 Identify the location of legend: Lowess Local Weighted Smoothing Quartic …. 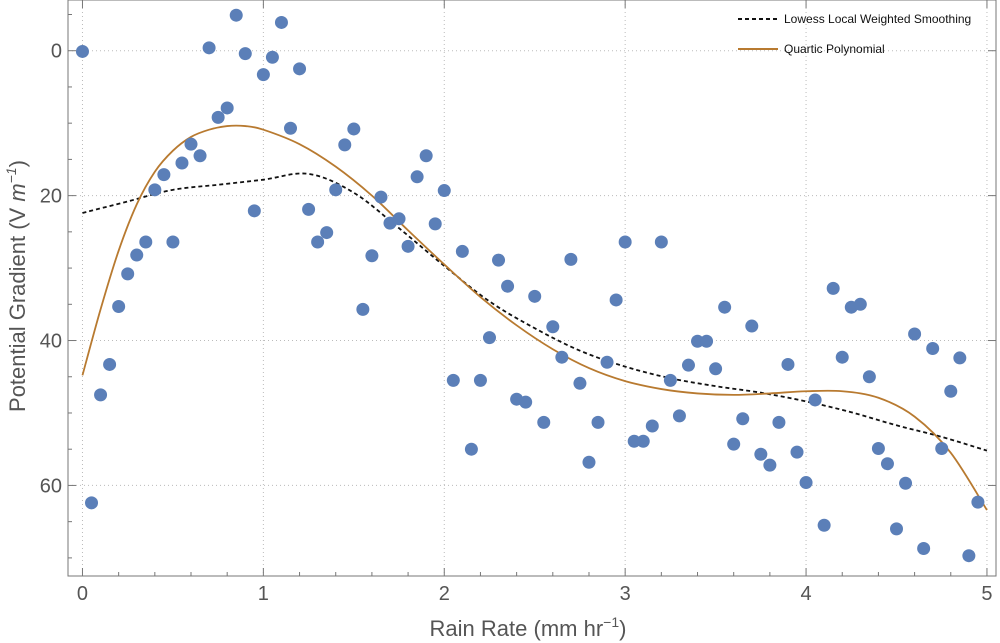
(854, 34).